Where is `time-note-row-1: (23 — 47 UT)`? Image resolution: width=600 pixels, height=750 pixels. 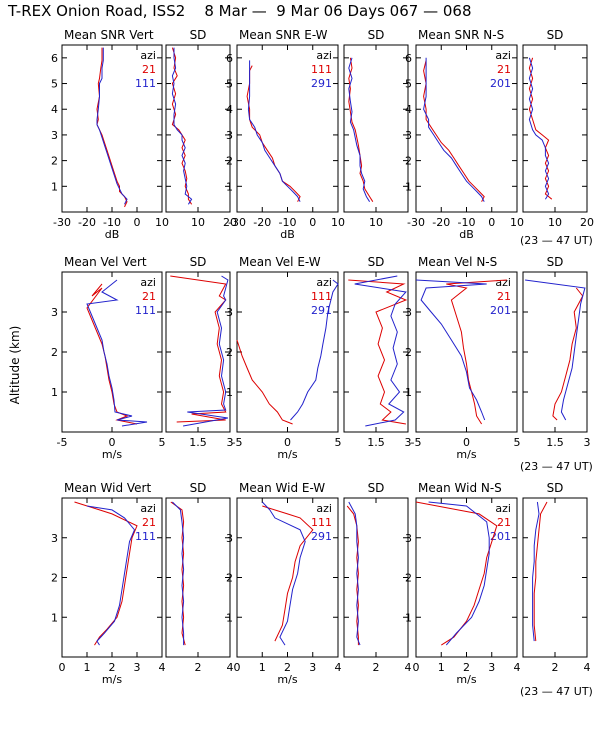
time-note-row-1: (23 — 47 UT) is located at coordinates (556, 240).